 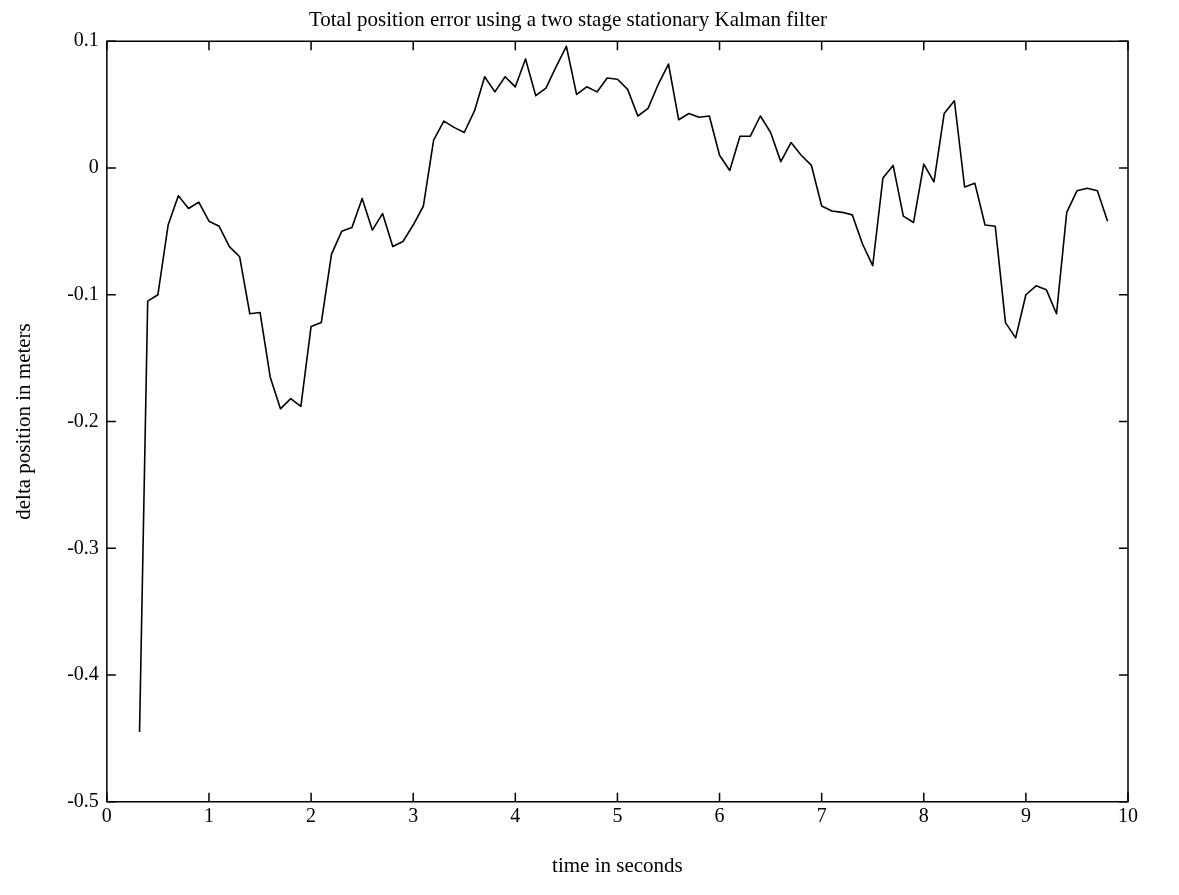 What do you see at coordinates (23, 421) in the screenshot?
I see `y-axis-title: delta position in meters` at bounding box center [23, 421].